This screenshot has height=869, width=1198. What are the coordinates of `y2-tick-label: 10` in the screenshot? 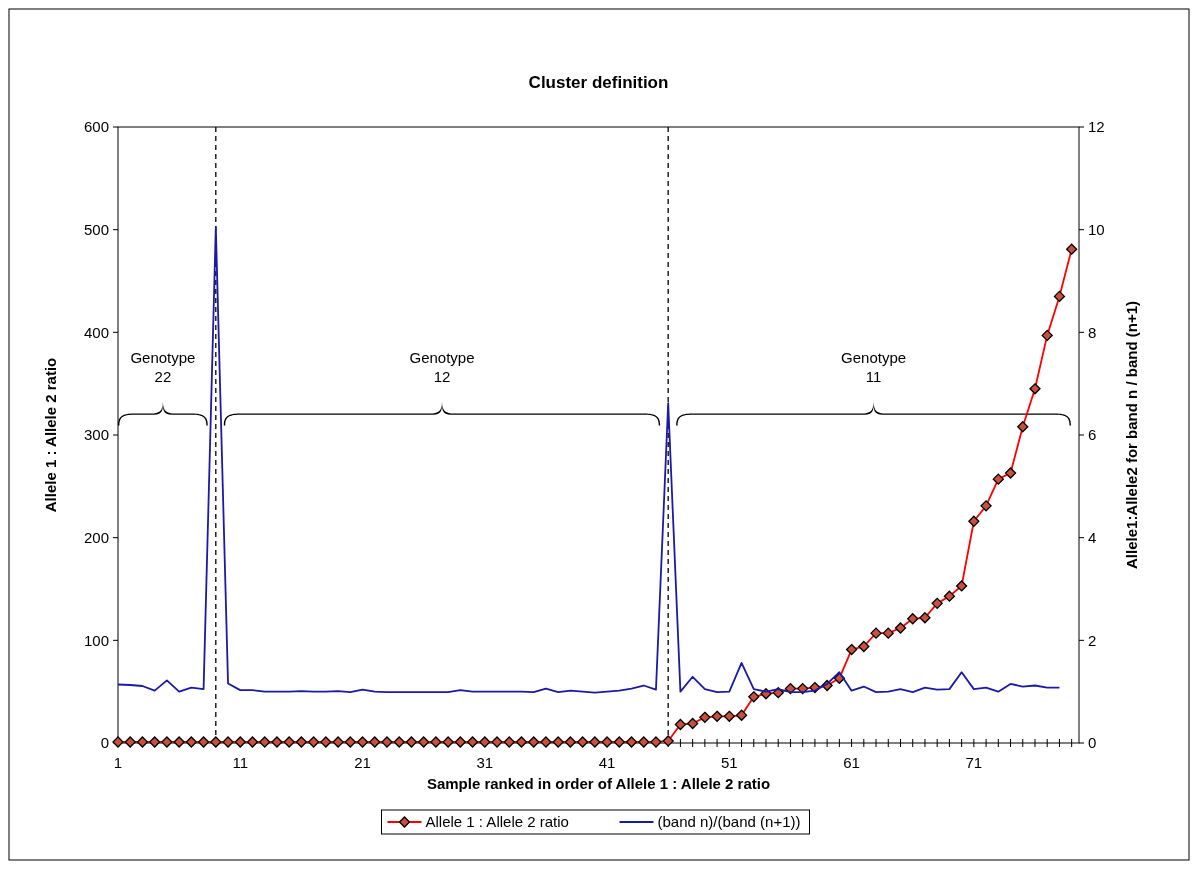 It's located at (1096, 229).